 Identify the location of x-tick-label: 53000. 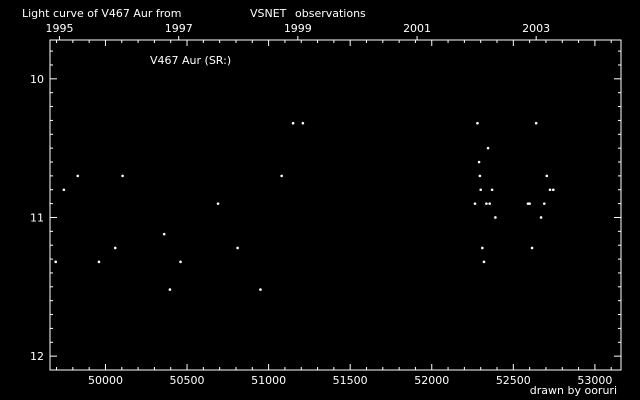
(594, 380).